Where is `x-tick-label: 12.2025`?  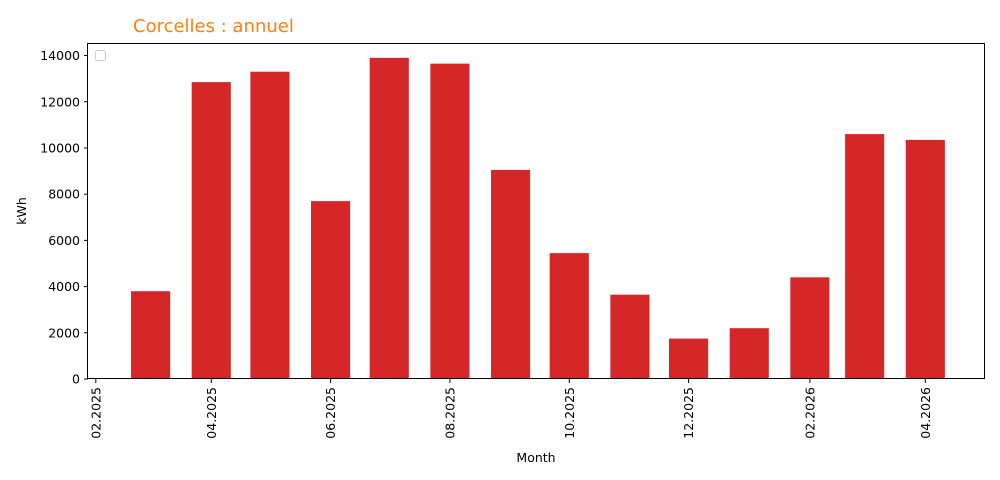
x-tick-label: 12.2025 is located at coordinates (688, 413).